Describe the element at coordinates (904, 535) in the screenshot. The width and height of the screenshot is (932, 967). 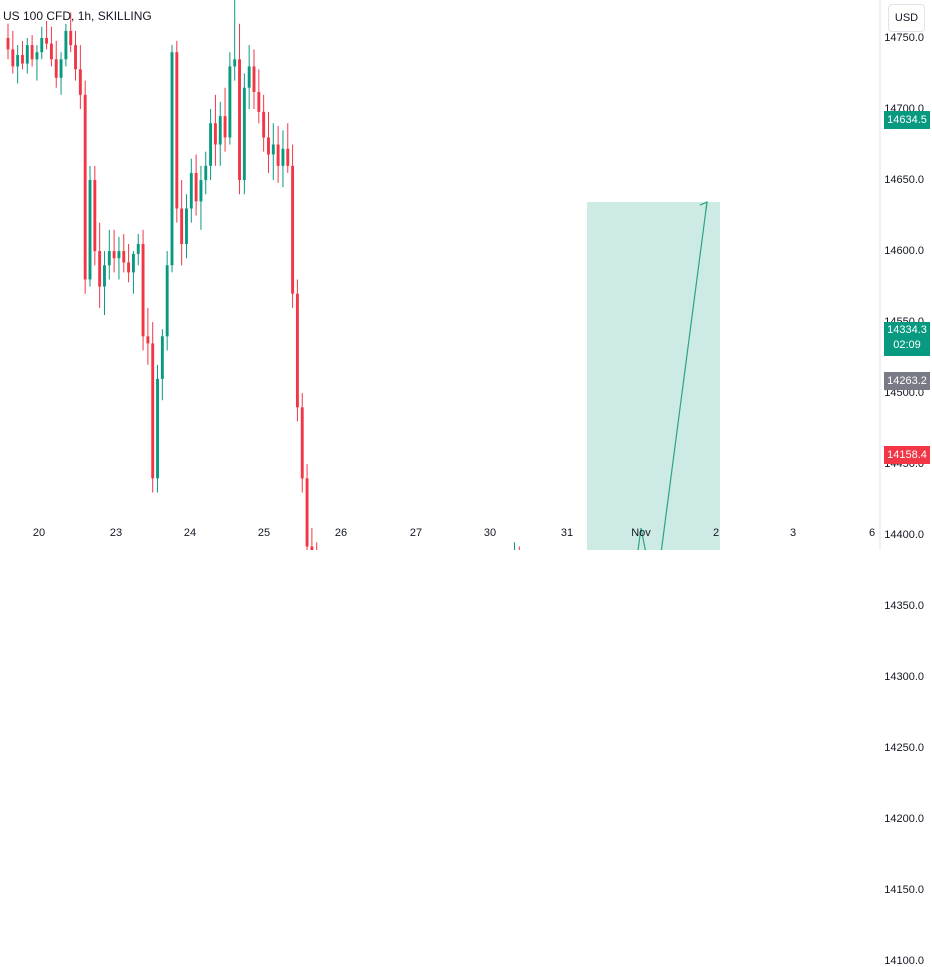
I see `price-tick-label: 14400.0` at that location.